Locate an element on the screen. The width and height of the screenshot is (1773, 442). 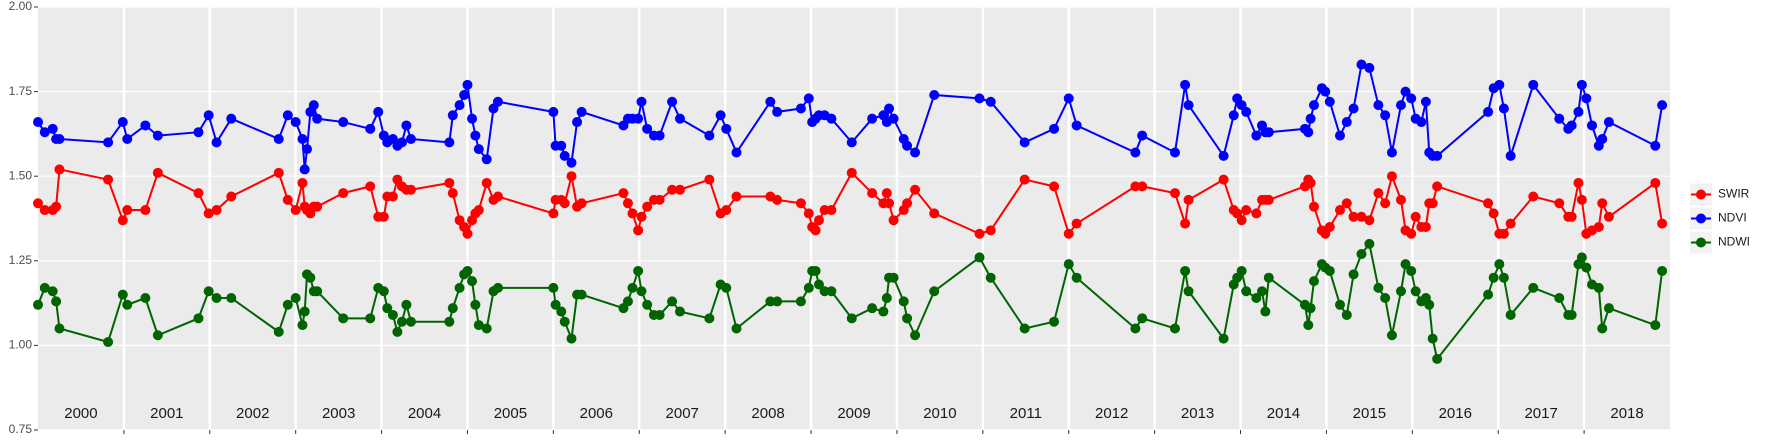
year-label: 2014 is located at coordinates (1283, 413).